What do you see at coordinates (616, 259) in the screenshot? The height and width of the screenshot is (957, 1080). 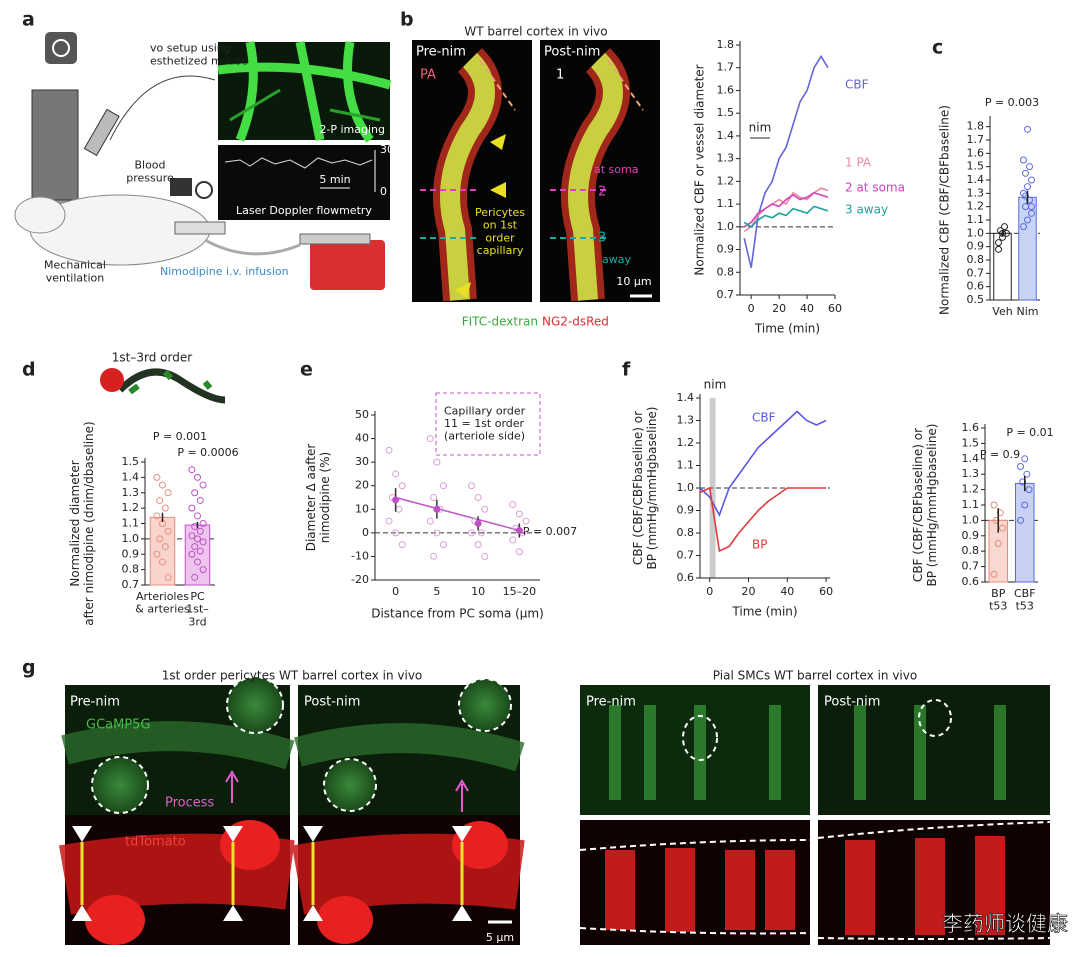 I see `away: away` at bounding box center [616, 259].